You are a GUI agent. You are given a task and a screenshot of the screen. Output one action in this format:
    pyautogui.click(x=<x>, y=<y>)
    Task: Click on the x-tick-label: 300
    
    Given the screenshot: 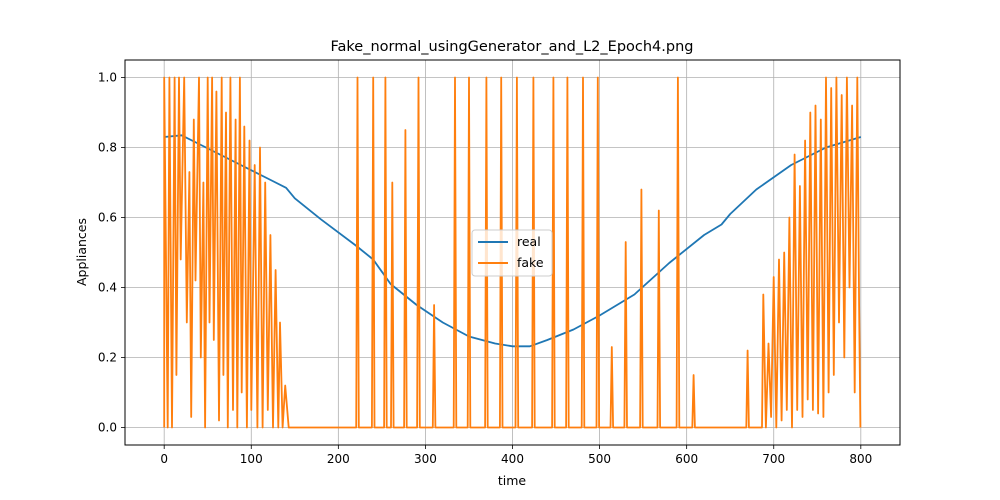 What is the action you would take?
    pyautogui.click(x=425, y=459)
    